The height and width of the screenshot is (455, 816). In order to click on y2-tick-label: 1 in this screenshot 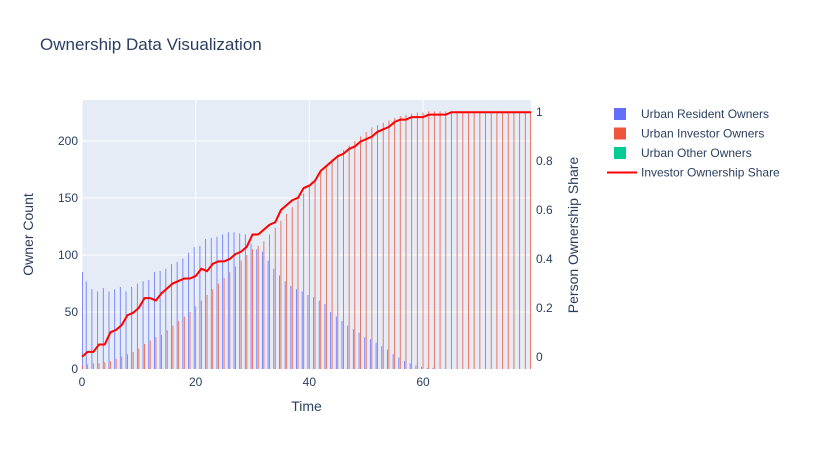, I will do `click(539, 112)`.